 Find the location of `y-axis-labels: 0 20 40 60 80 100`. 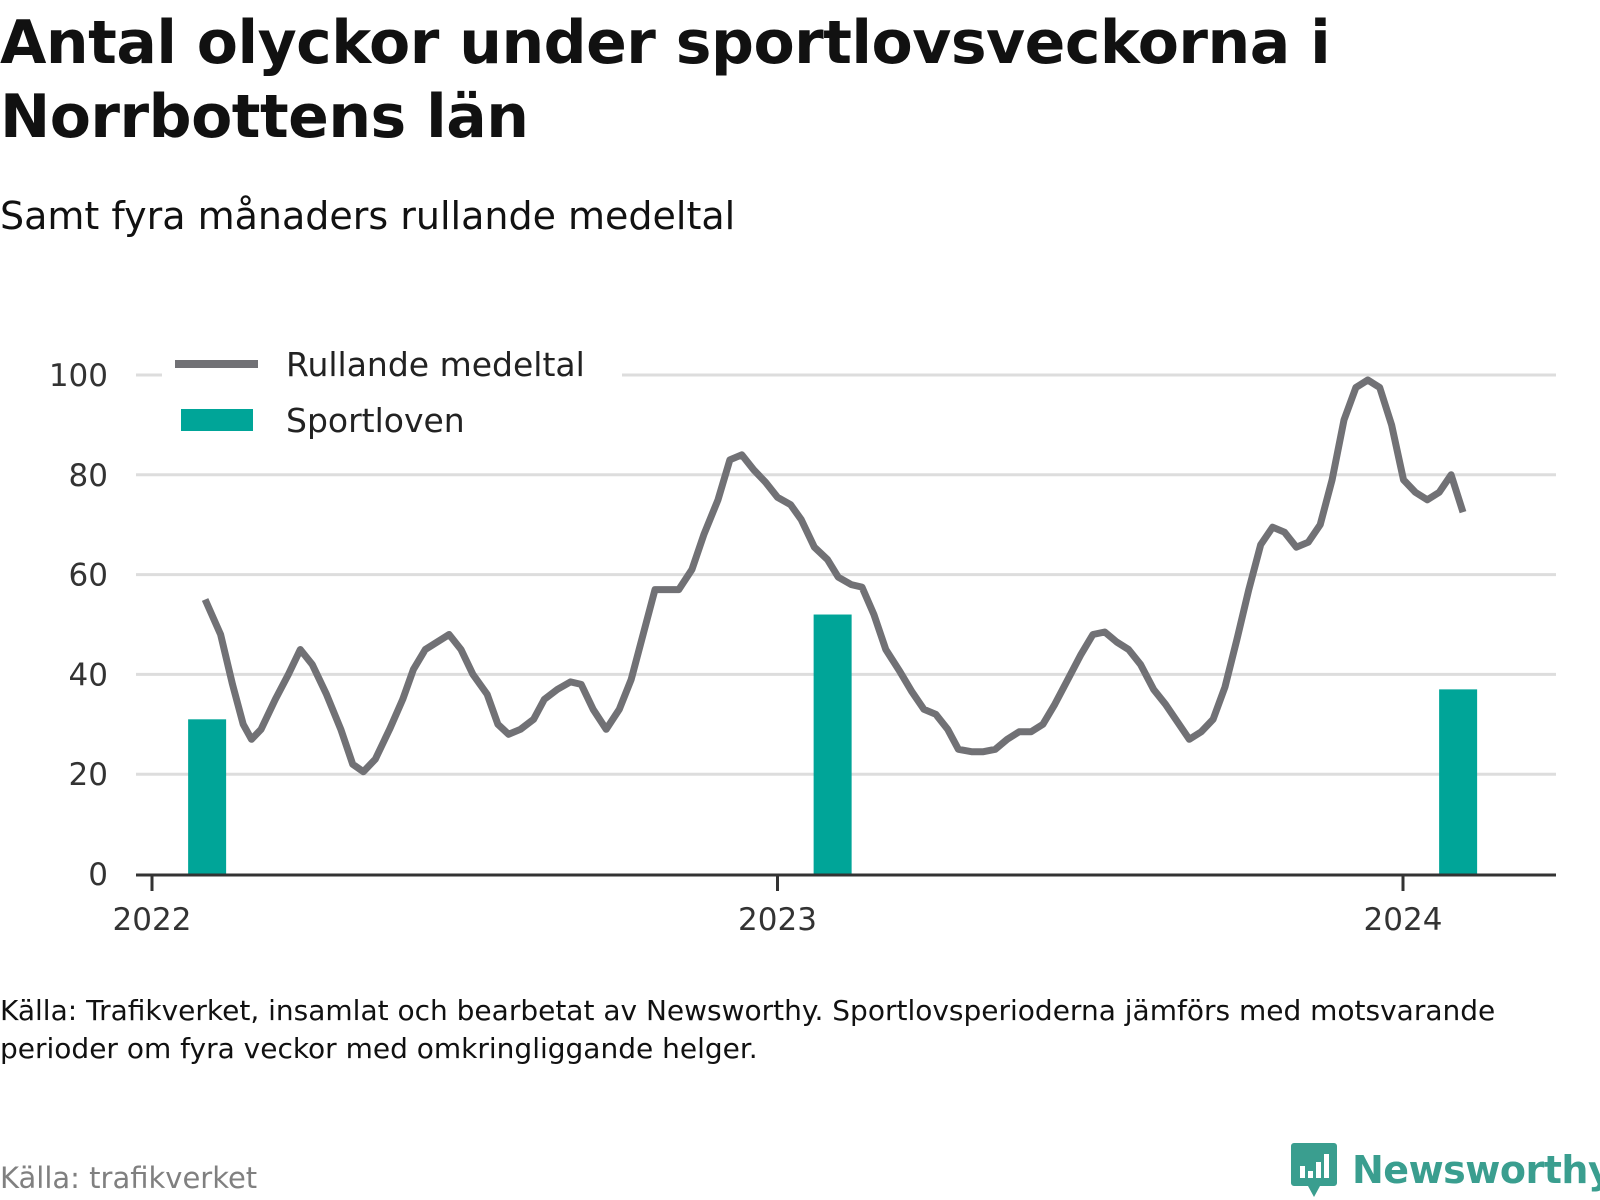

y-axis-labels: 0 20 40 60 80 100 is located at coordinates (78, 625).